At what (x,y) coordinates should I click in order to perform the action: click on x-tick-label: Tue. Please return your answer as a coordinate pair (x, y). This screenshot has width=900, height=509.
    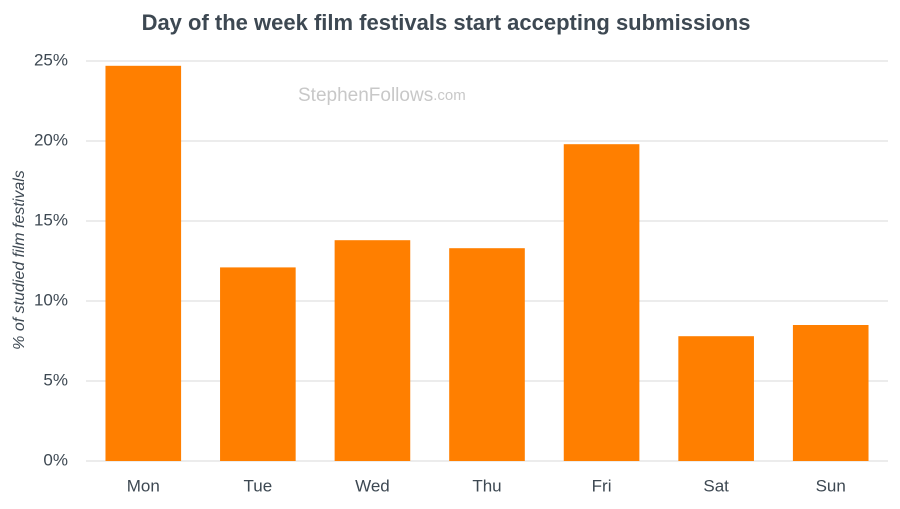
    Looking at the image, I should click on (258, 485).